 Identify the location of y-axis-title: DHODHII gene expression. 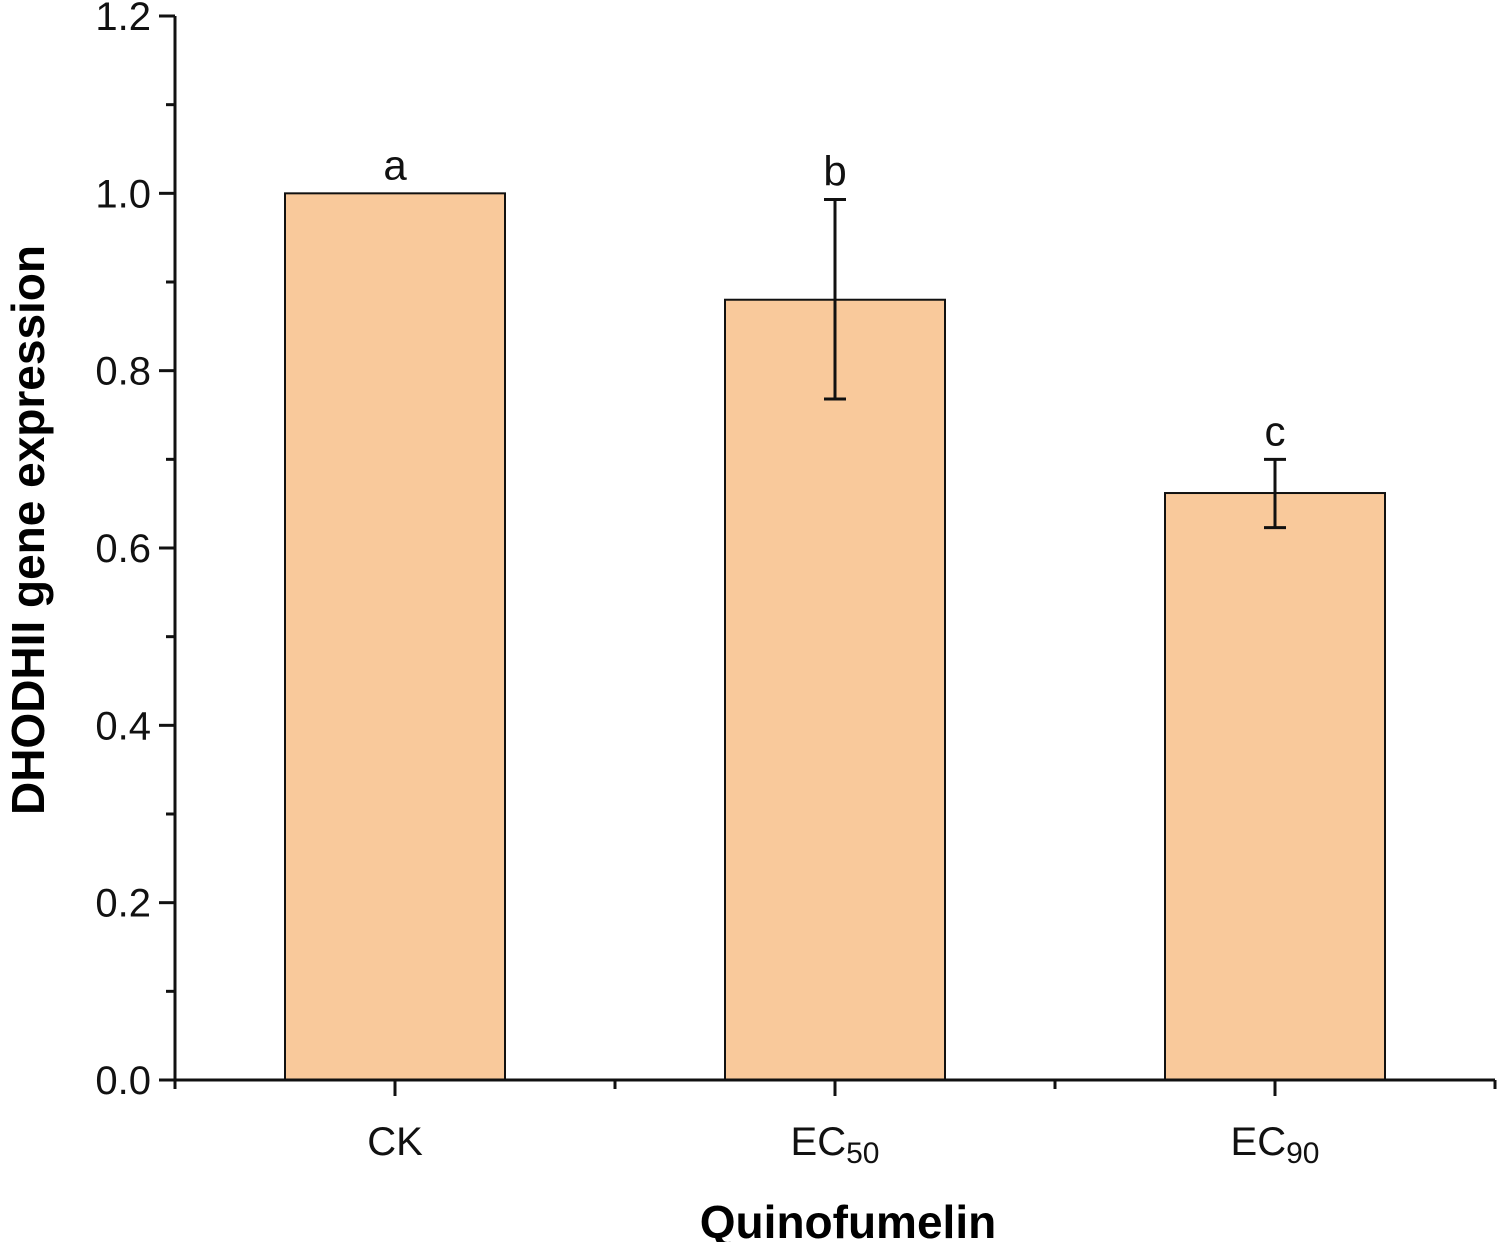
(28, 530).